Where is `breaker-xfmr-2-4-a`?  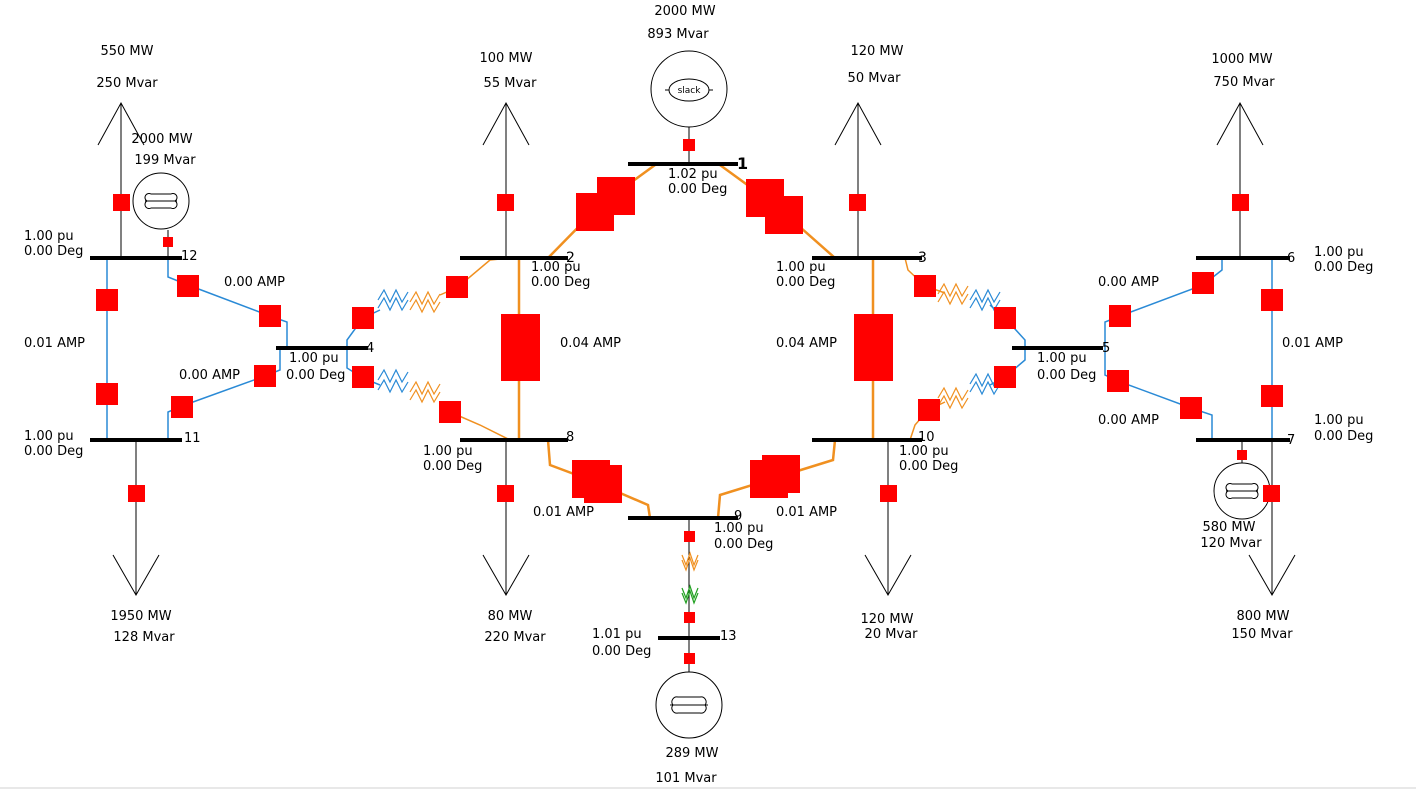
breaker-xfmr-2-4-a is located at coordinates (457, 287).